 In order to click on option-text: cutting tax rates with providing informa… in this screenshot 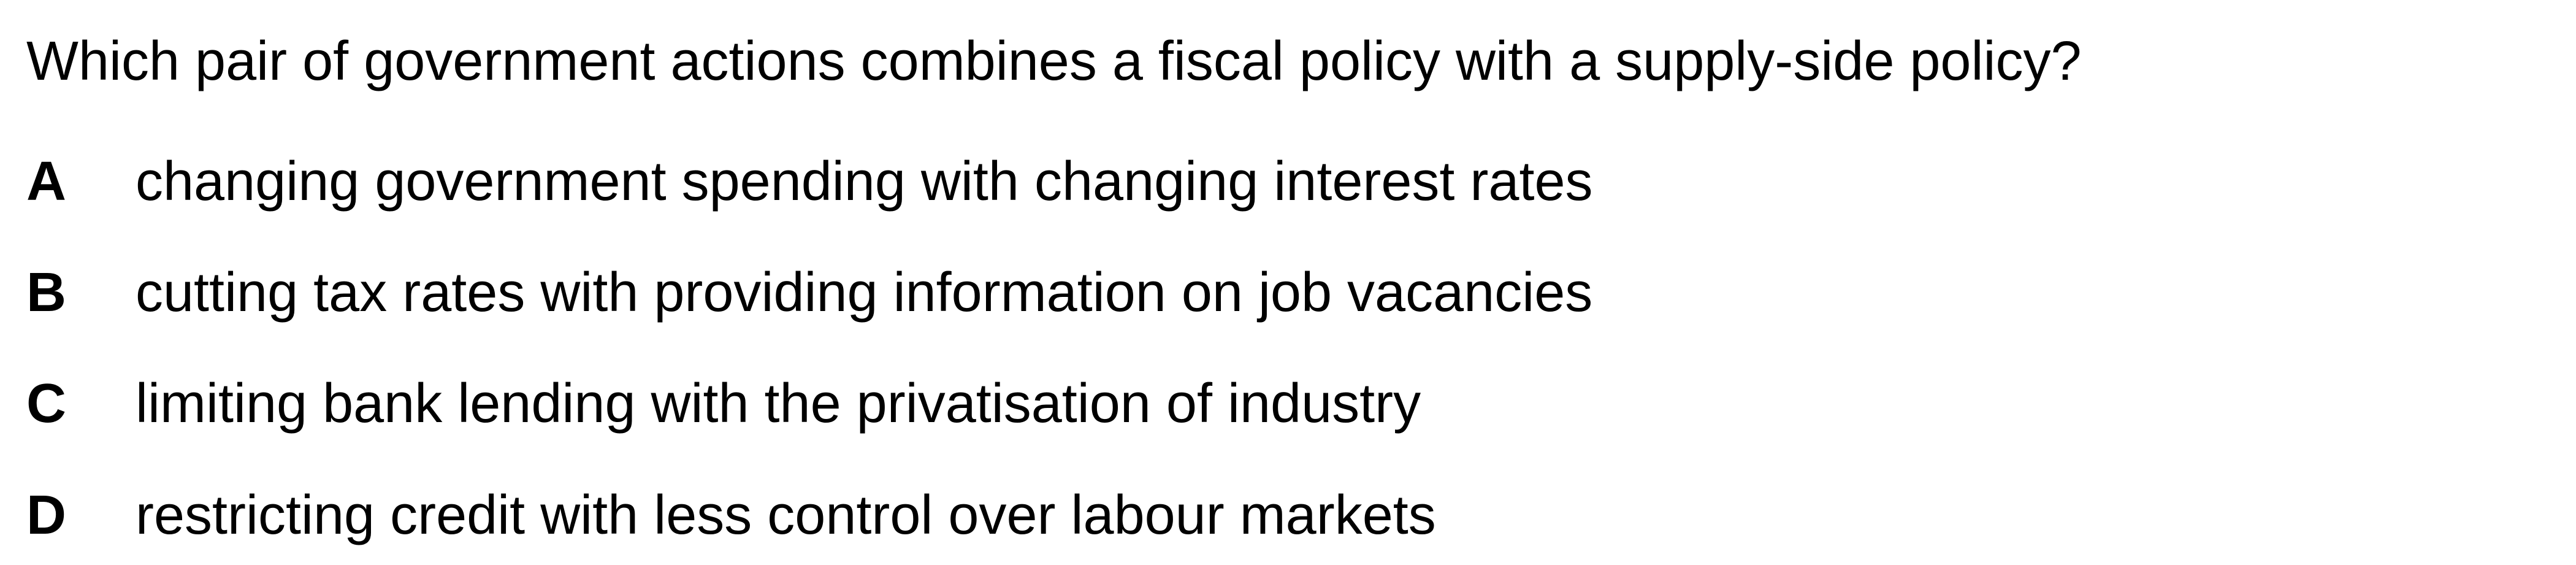, I will do `click(864, 293)`.